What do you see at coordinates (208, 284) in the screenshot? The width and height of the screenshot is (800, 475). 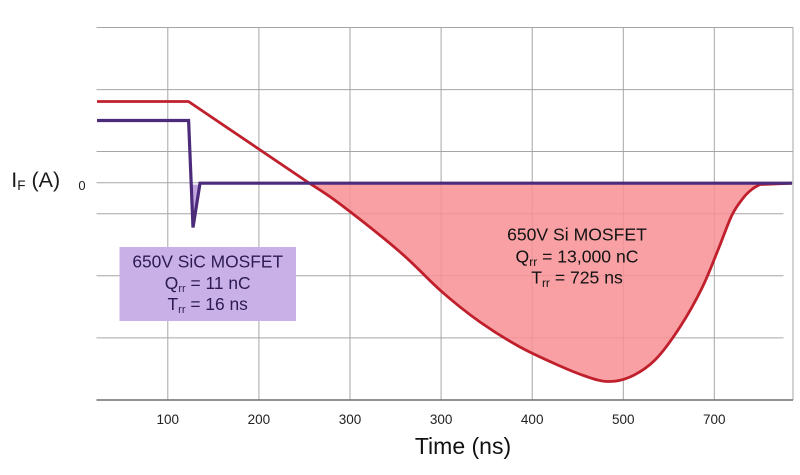 I see `svg-text: Qrr = 11 nC` at bounding box center [208, 284].